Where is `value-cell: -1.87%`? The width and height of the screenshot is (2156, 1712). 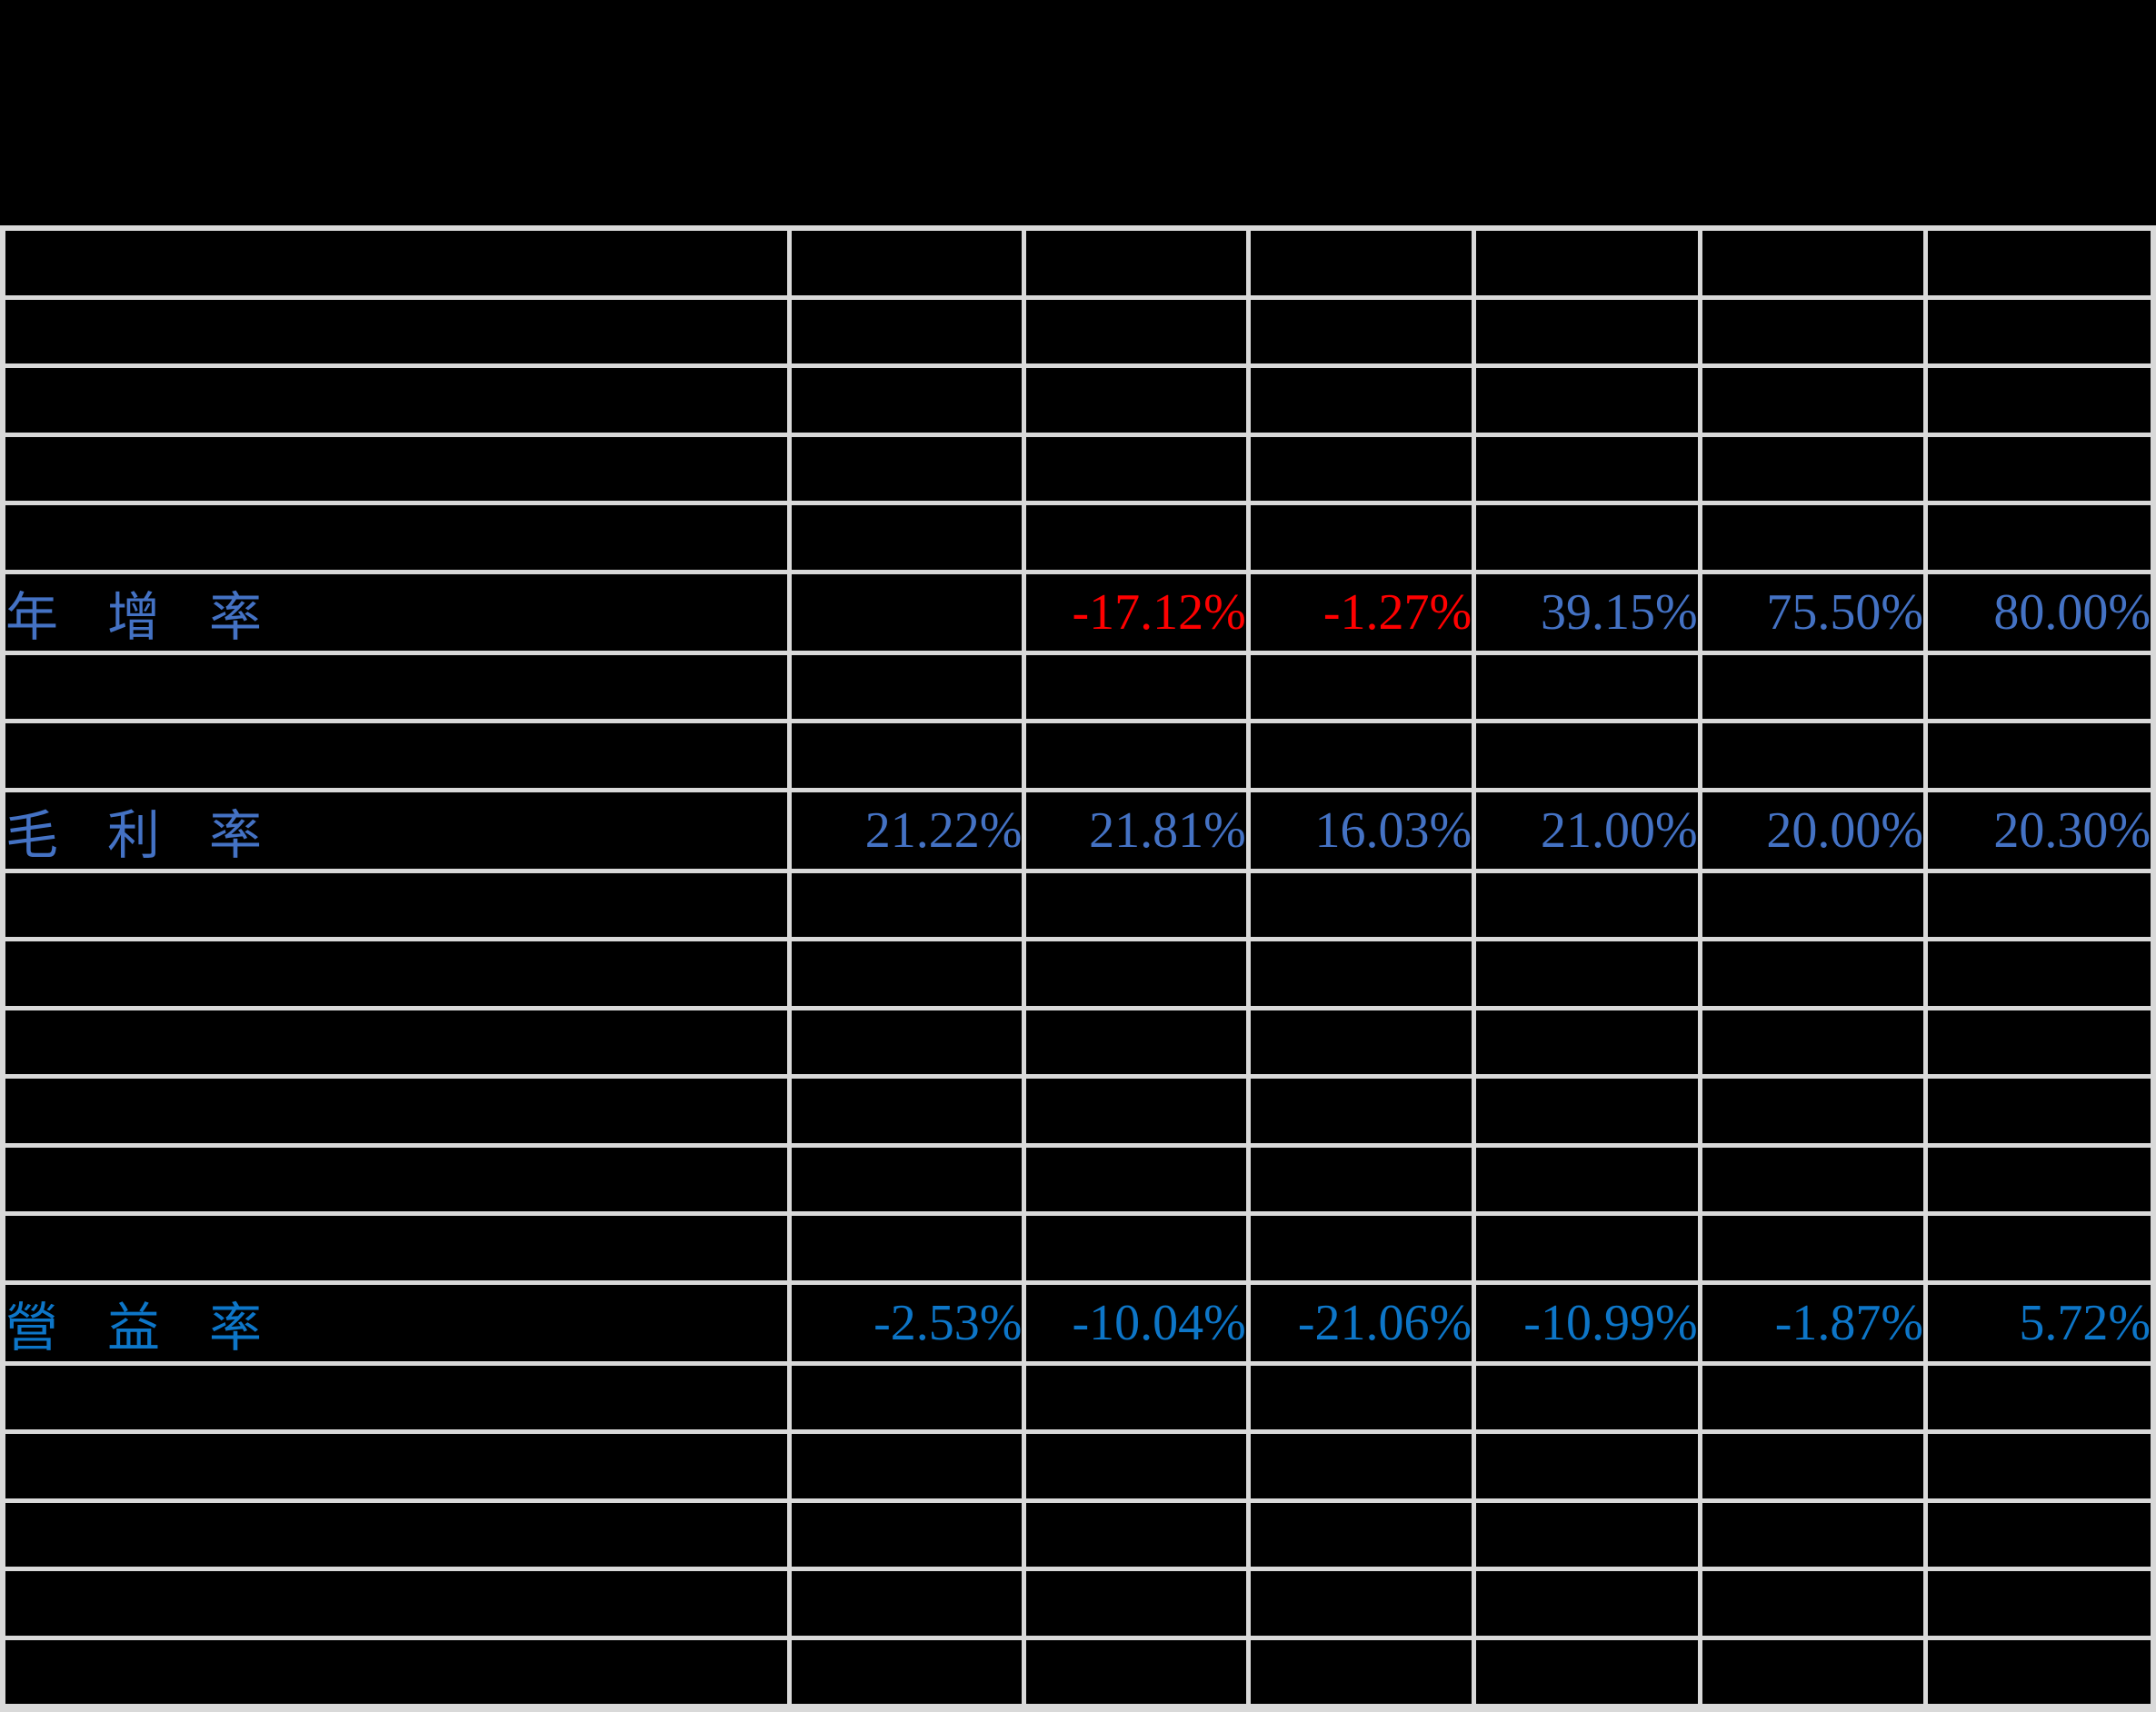 value-cell: -1.87% is located at coordinates (1813, 1322).